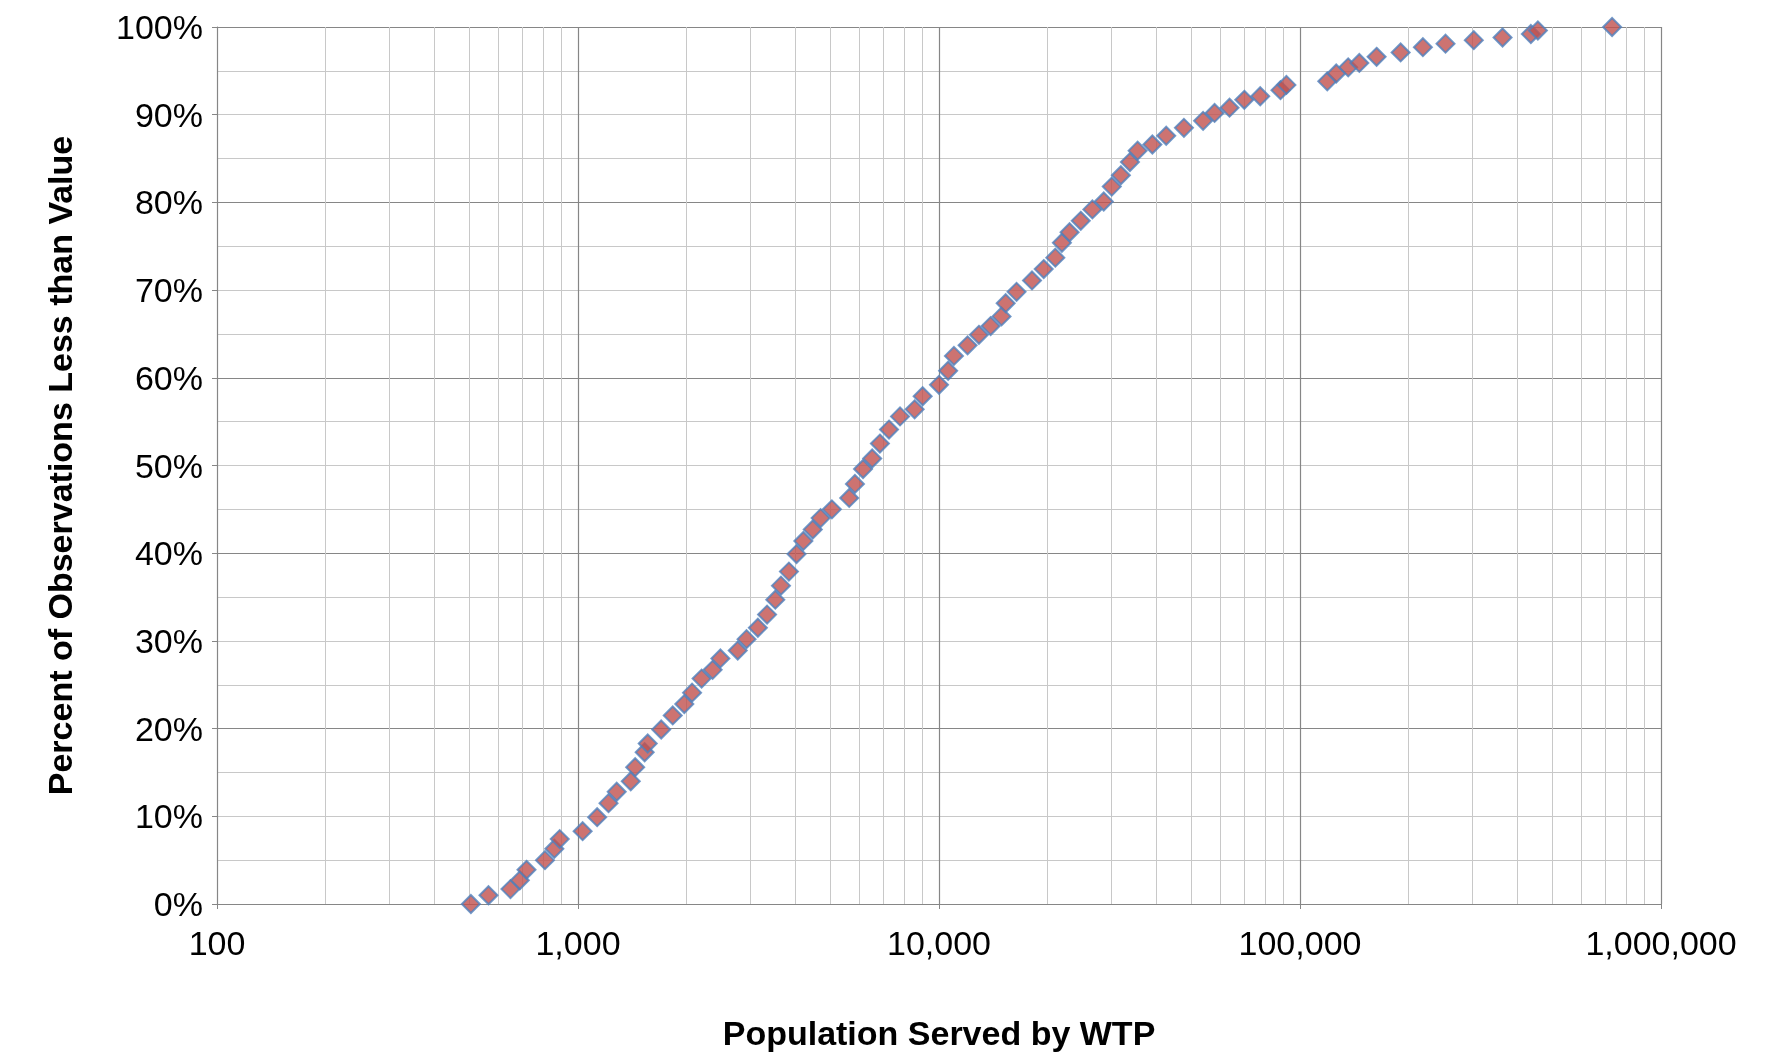  What do you see at coordinates (168, 553) in the screenshot?
I see `y-tick-label: 40%` at bounding box center [168, 553].